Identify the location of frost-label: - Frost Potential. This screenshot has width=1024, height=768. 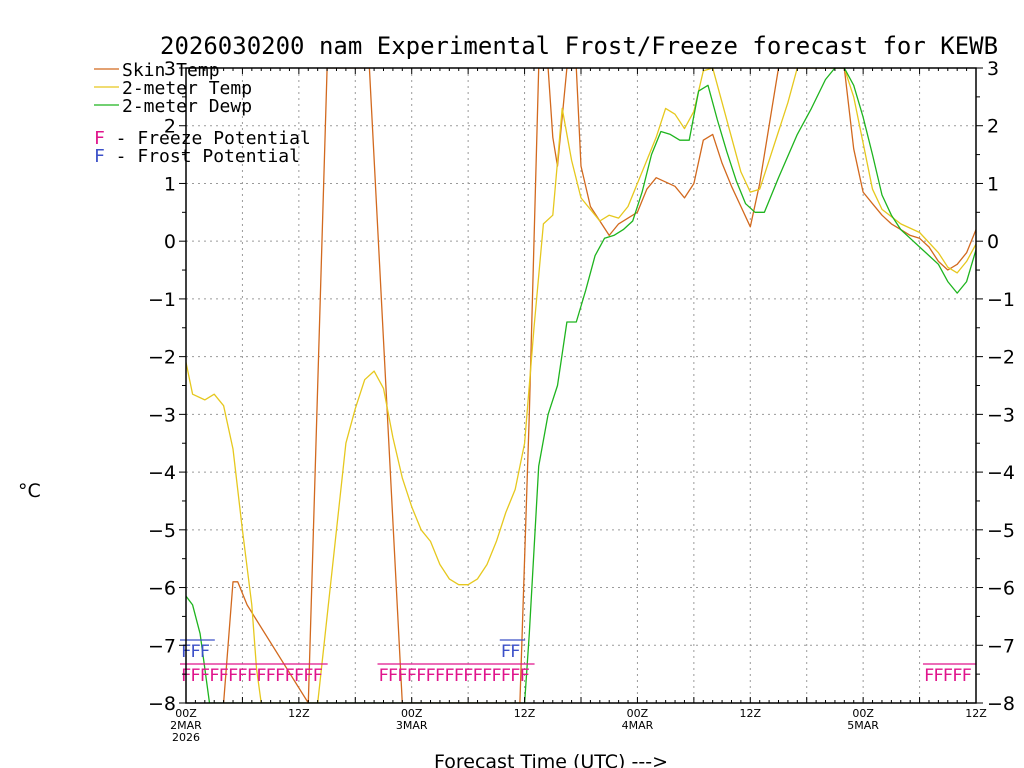
(202, 156).